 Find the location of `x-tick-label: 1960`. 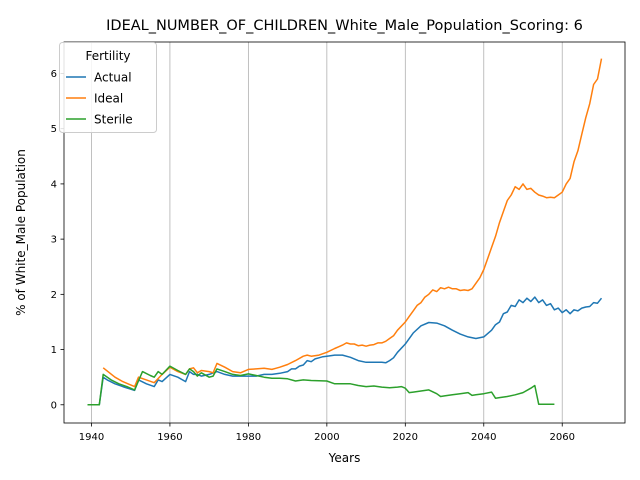

x-tick-label: 1960 is located at coordinates (169, 437).